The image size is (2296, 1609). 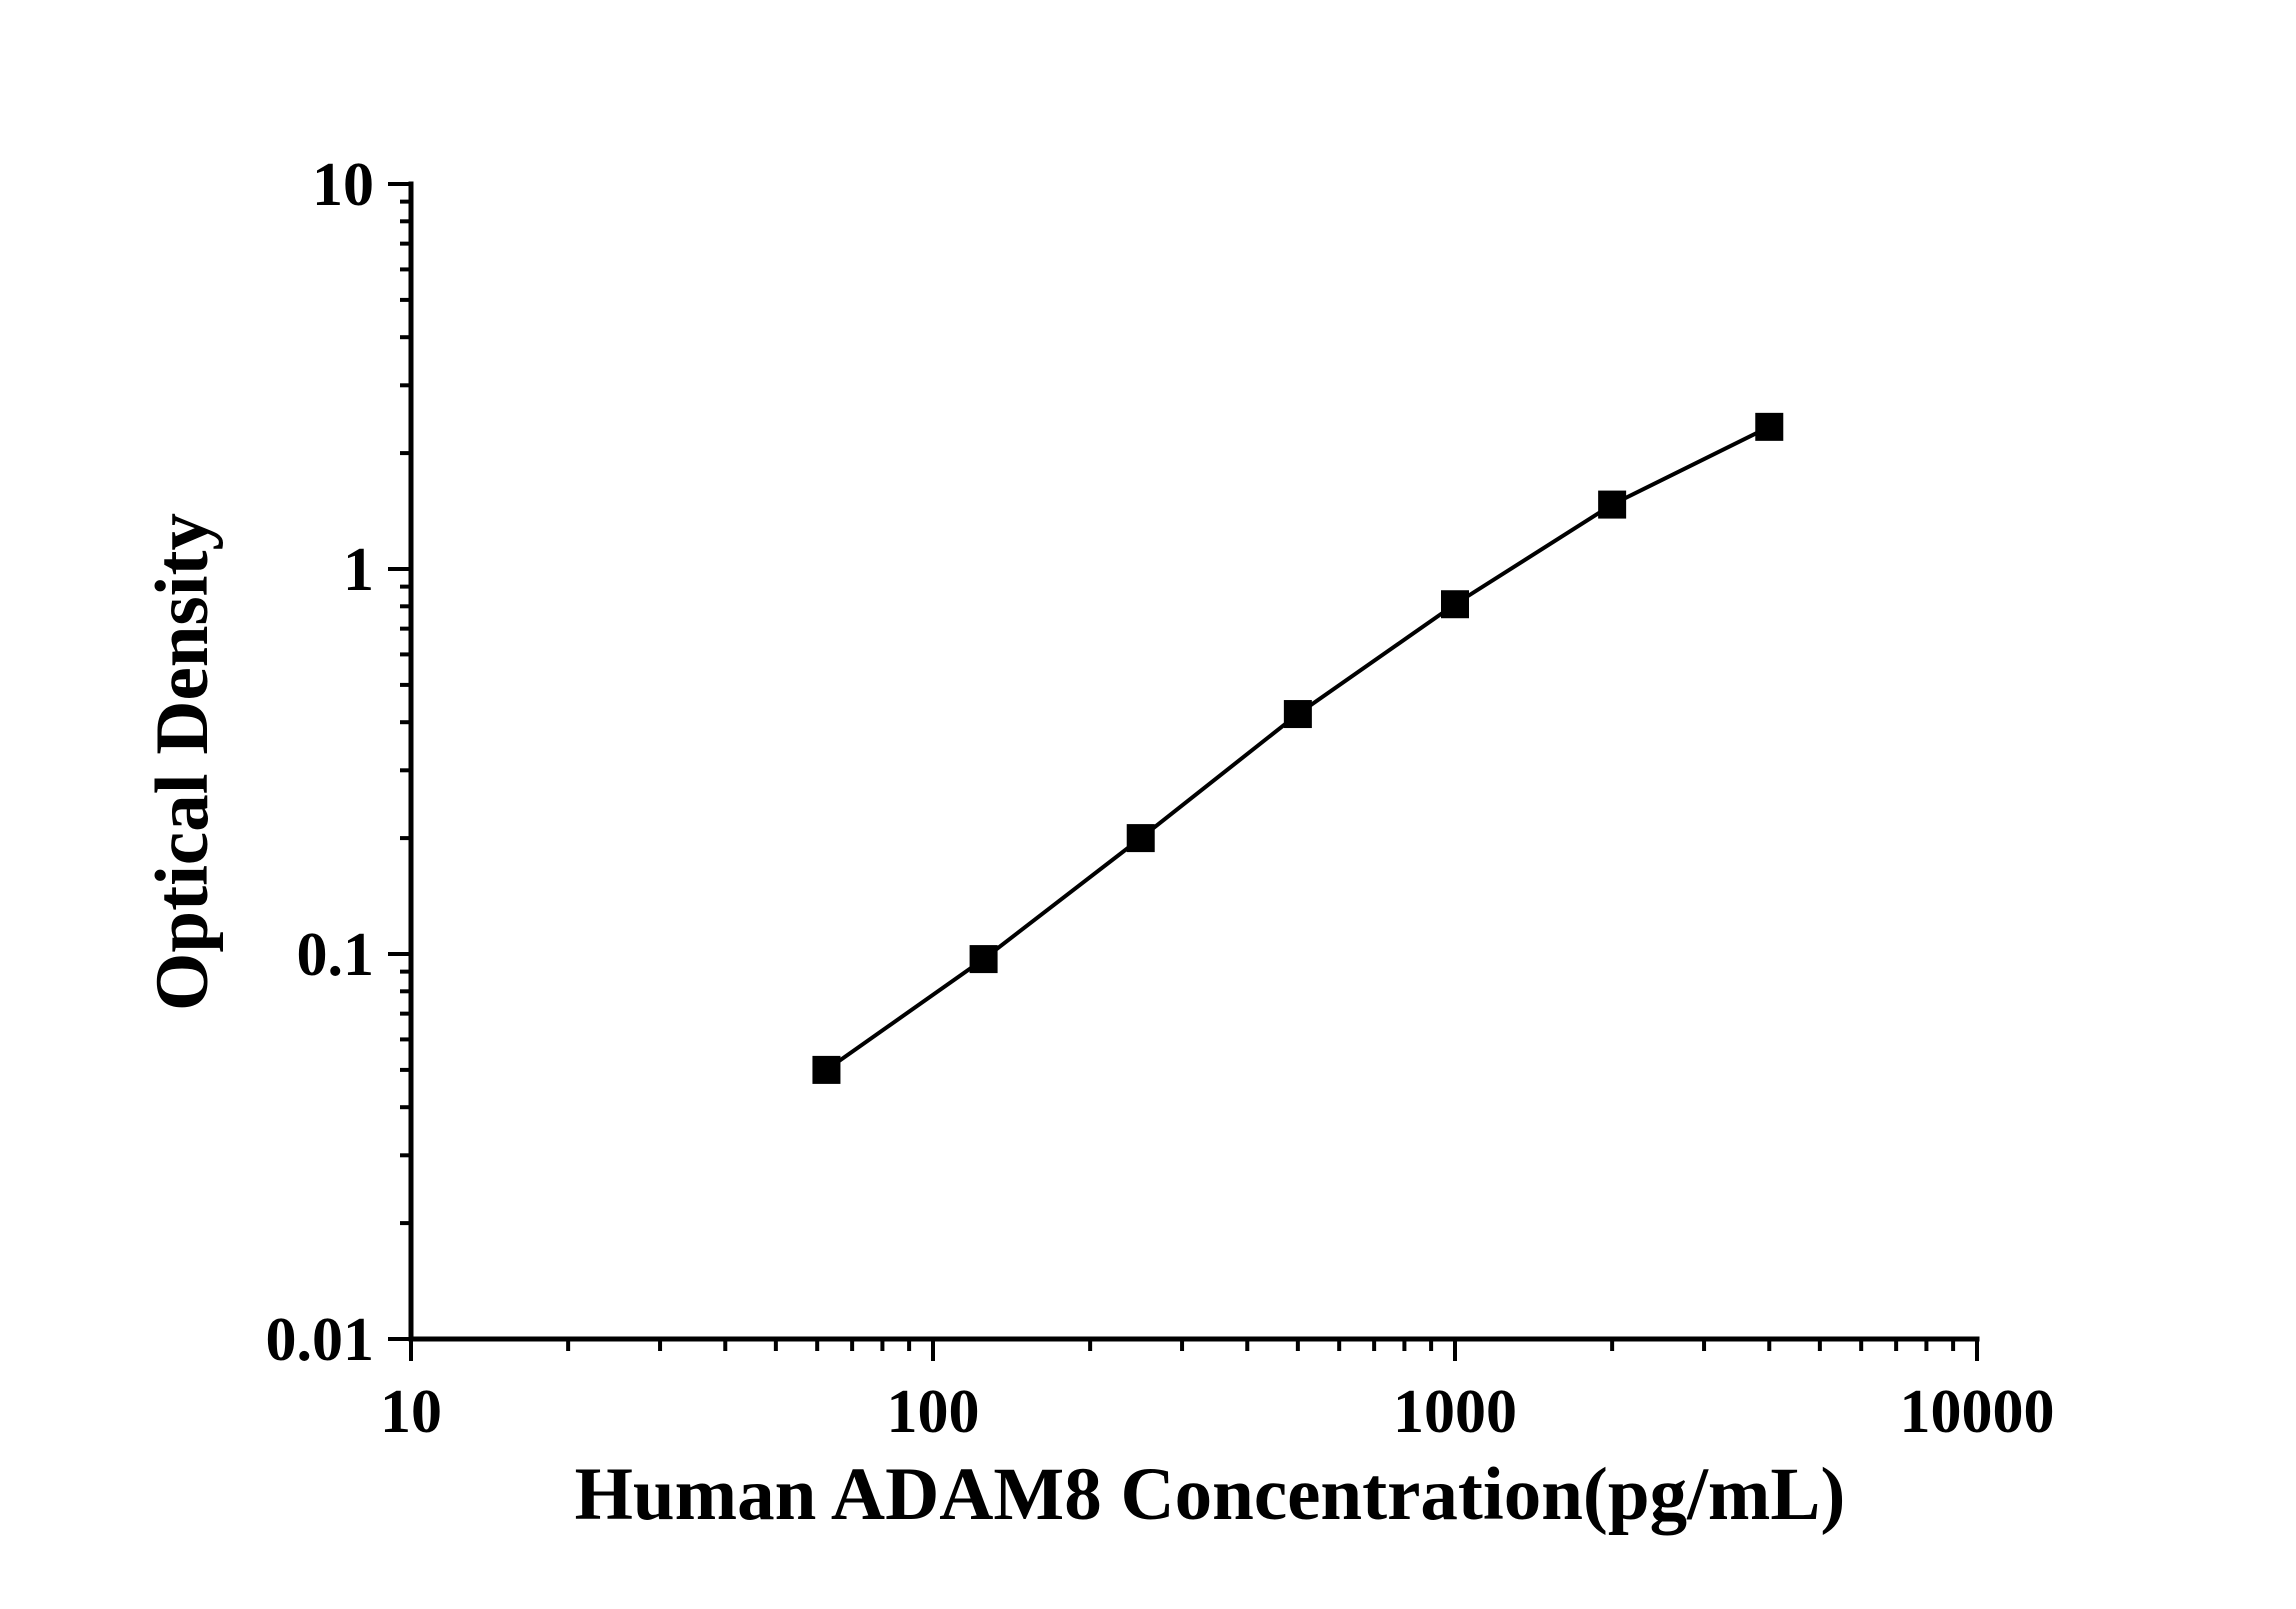 What do you see at coordinates (1977, 1412) in the screenshot?
I see `x-tick-label: 10000` at bounding box center [1977, 1412].